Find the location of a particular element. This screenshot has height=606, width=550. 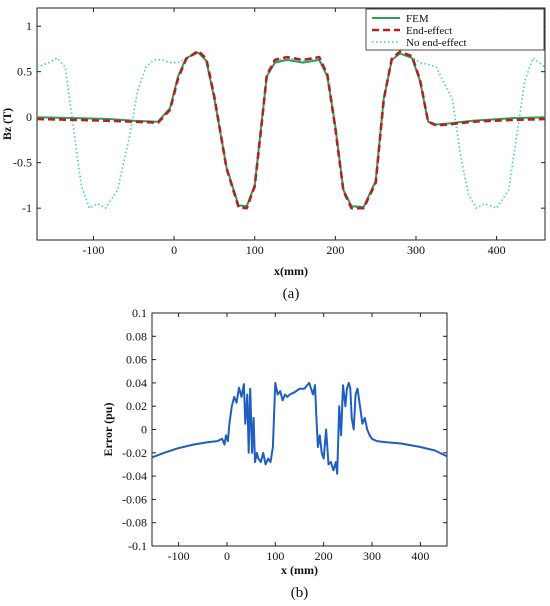

panel-a-x-tick-label: 100 is located at coordinates (255, 250).